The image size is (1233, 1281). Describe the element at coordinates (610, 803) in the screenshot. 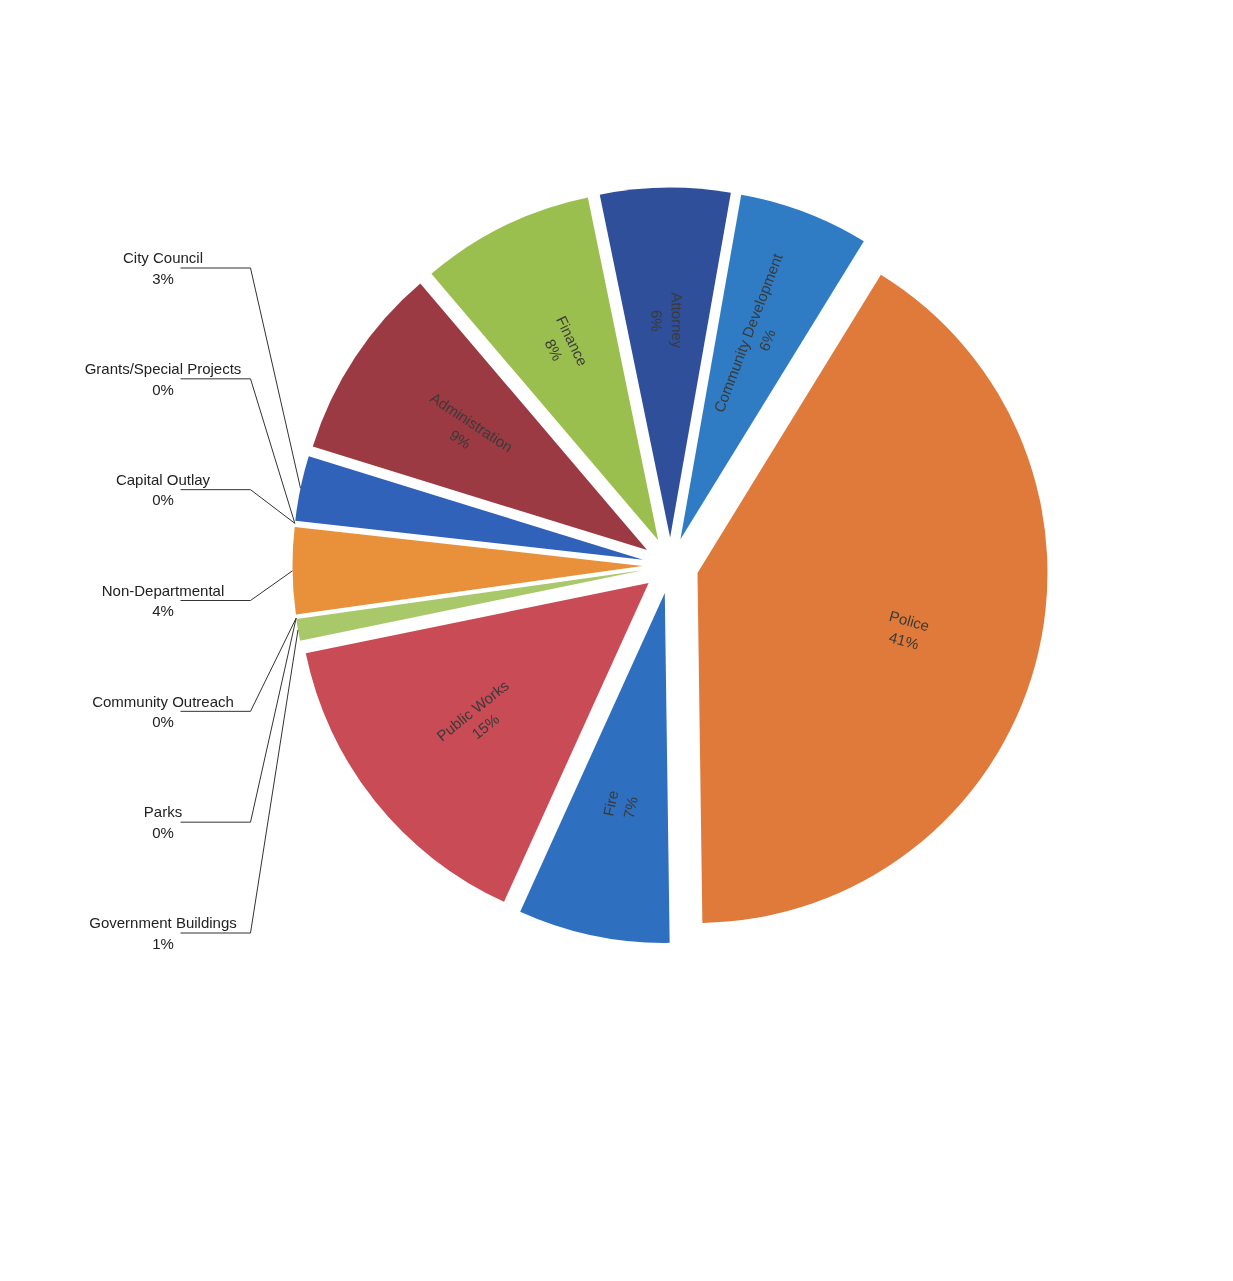

I see `slice-label: Fire` at that location.